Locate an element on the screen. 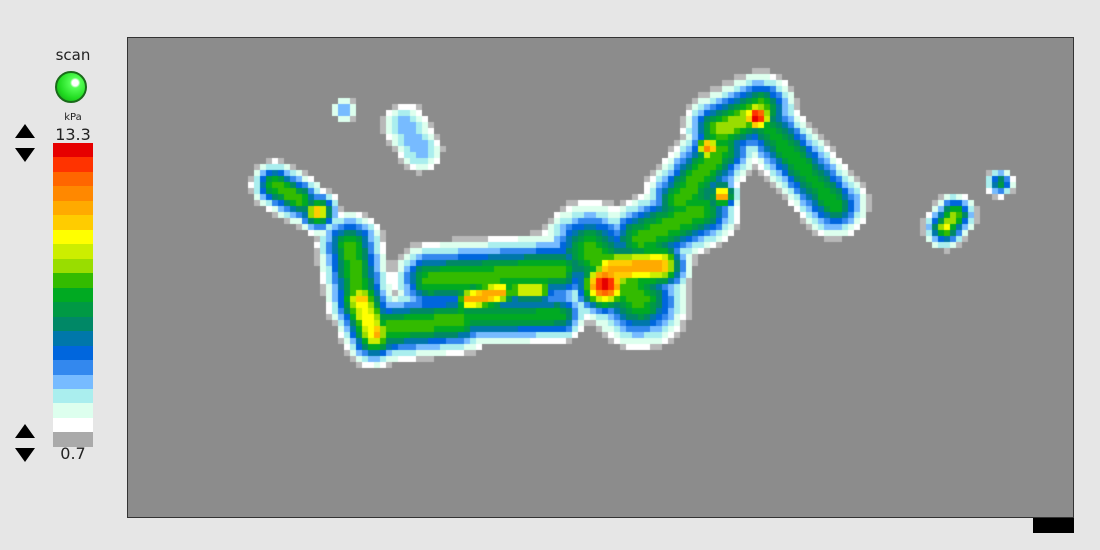 The height and width of the screenshot is (550, 1100). unit-label: kPa is located at coordinates (73, 117).